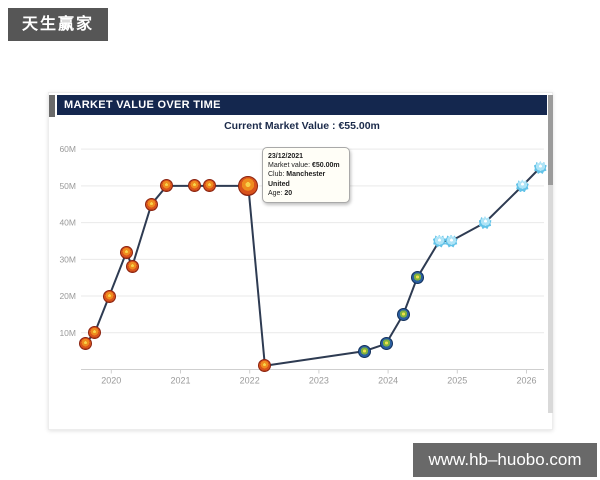 This screenshot has width=600, height=480. What do you see at coordinates (319, 381) in the screenshot?
I see `x-axis-tick-label: 2023` at bounding box center [319, 381].